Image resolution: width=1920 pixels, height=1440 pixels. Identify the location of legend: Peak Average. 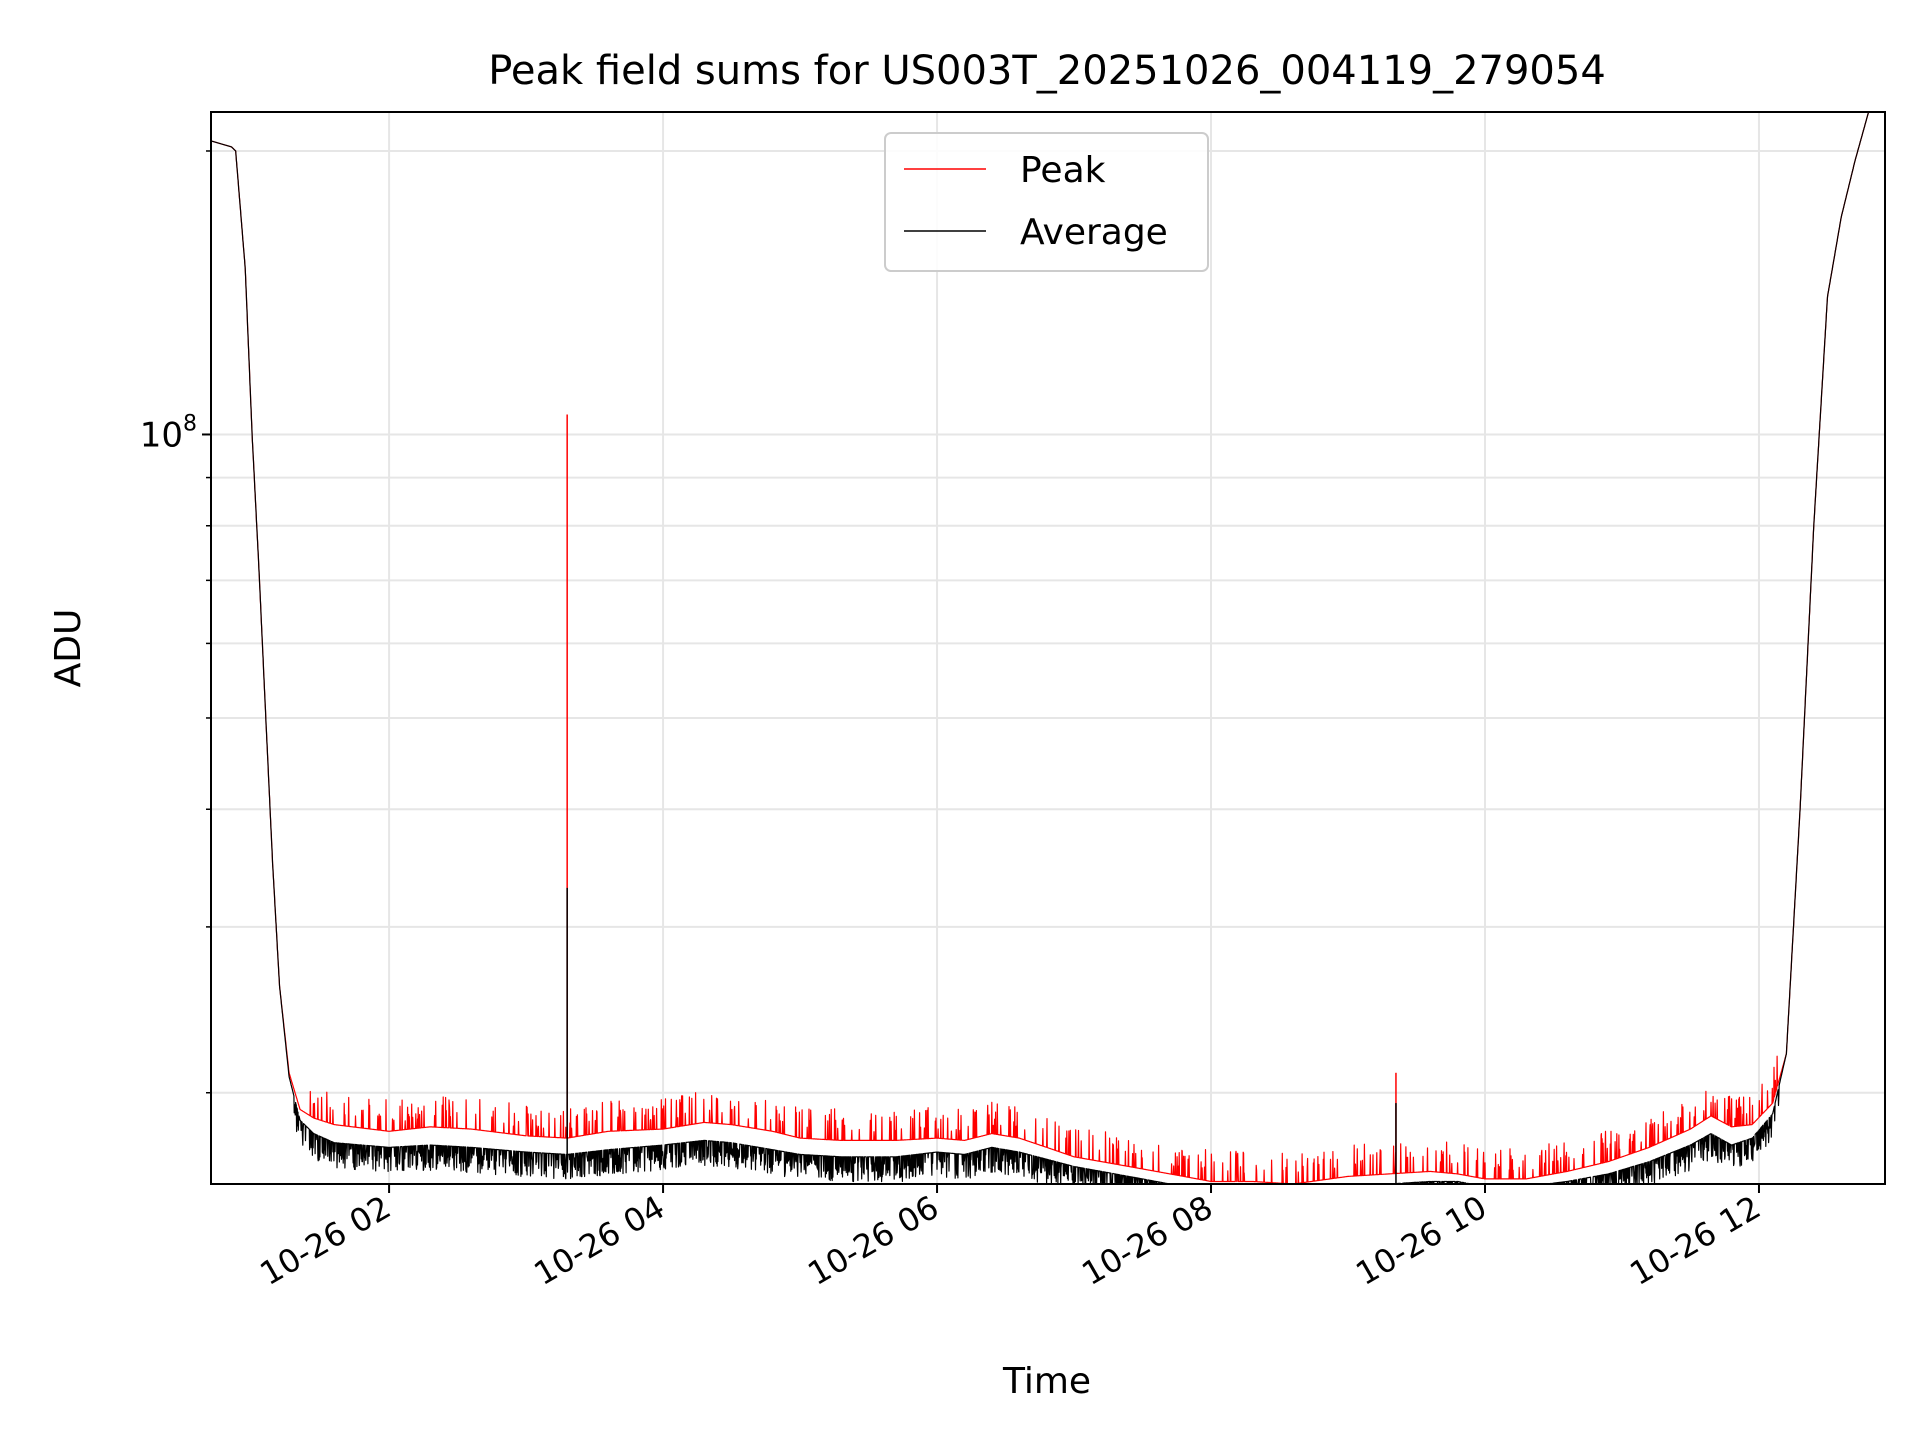
(1046, 202).